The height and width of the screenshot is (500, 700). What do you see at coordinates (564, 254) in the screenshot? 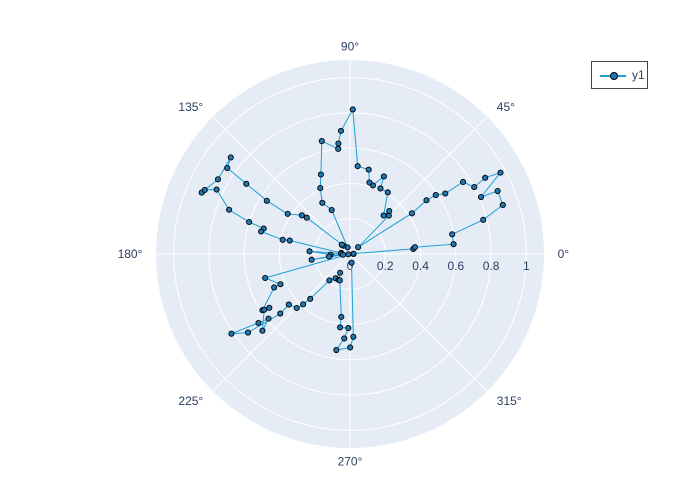
I see `angular-tick-label: 0°` at bounding box center [564, 254].